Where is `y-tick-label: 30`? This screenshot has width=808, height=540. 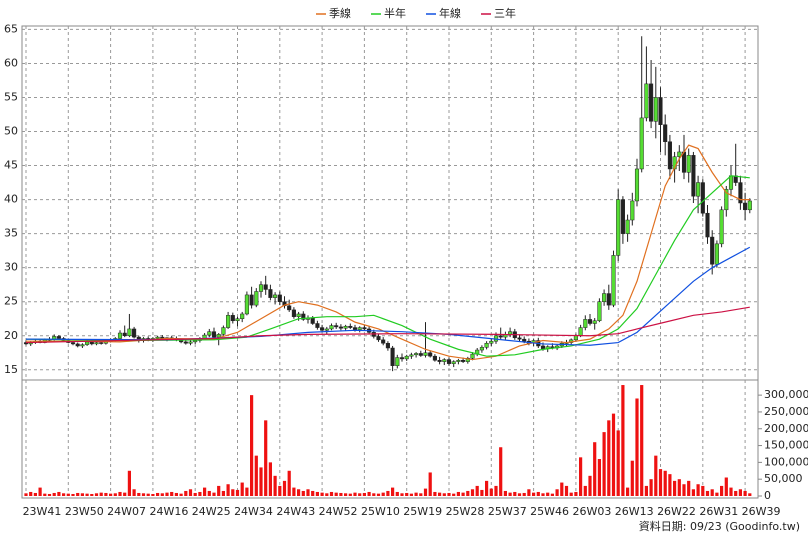 y-tick-label: 30 is located at coordinates (11, 267).